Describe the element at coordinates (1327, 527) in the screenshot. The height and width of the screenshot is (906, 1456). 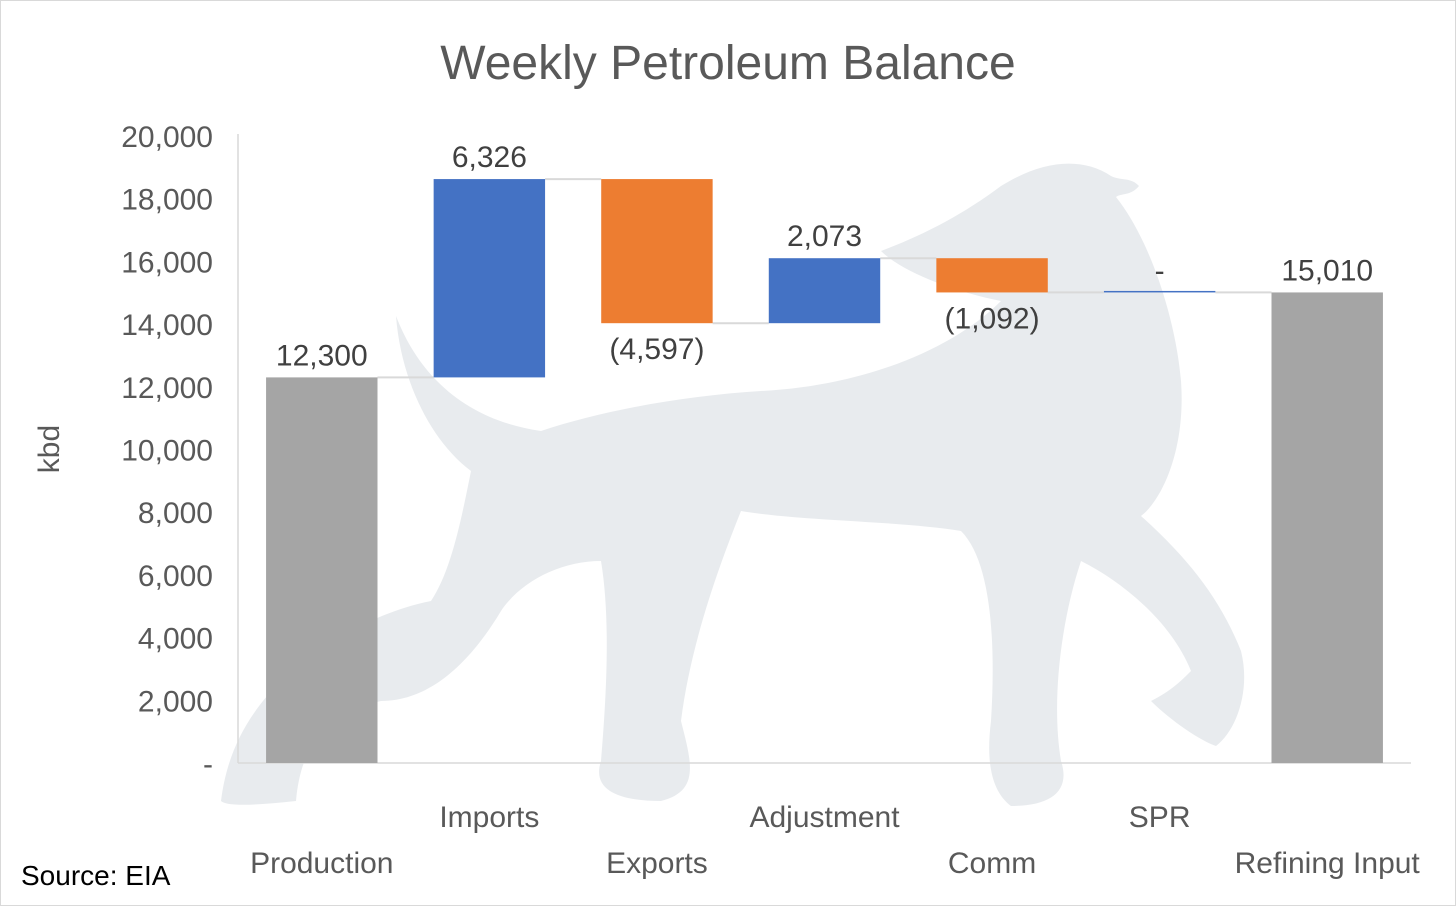
I see `bar-refining-input` at that location.